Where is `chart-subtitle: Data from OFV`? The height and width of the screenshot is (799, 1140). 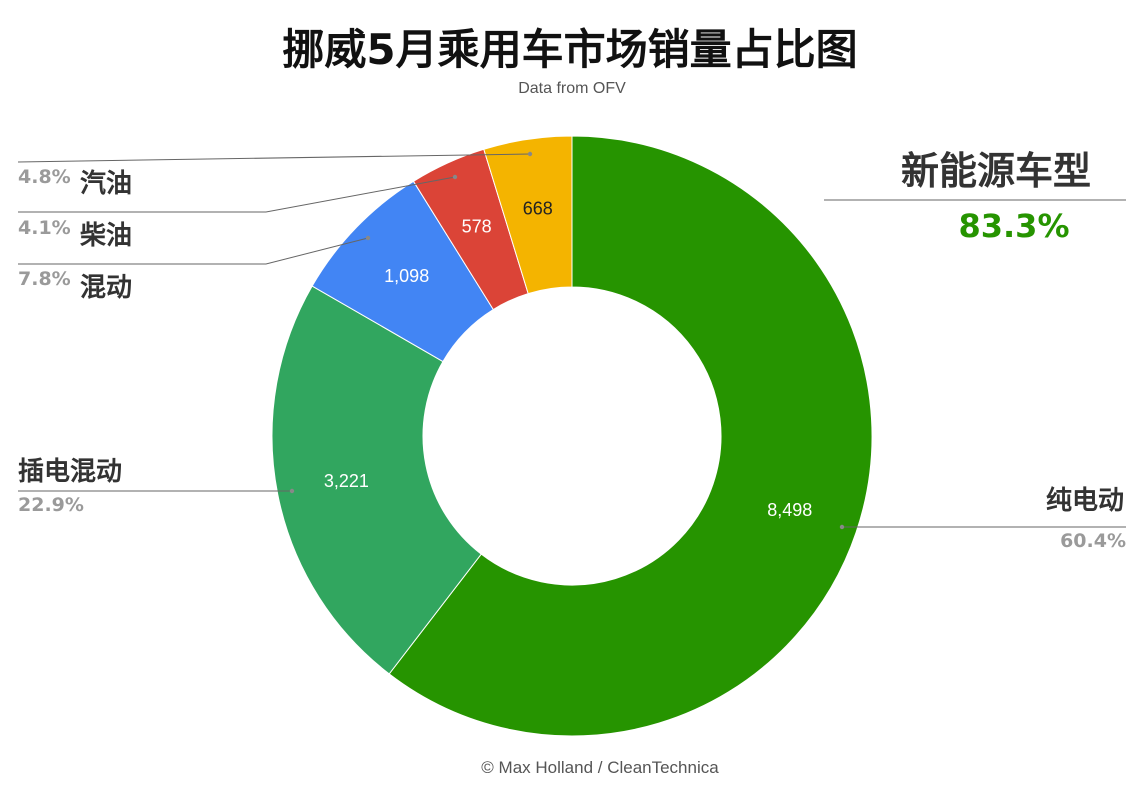
chart-subtitle: Data from OFV is located at coordinates (572, 88).